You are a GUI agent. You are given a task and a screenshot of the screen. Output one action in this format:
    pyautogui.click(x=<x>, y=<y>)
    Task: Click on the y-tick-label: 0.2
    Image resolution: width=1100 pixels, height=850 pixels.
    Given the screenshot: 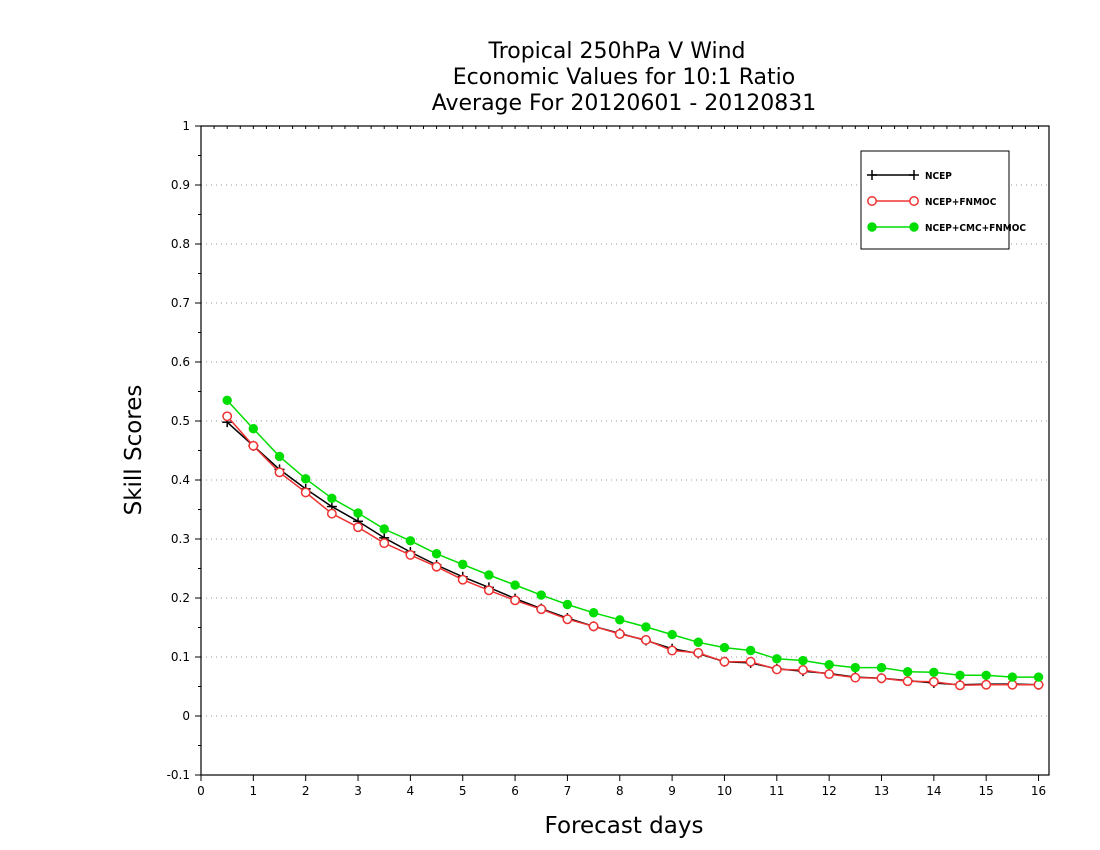 What is the action you would take?
    pyautogui.click(x=180, y=598)
    